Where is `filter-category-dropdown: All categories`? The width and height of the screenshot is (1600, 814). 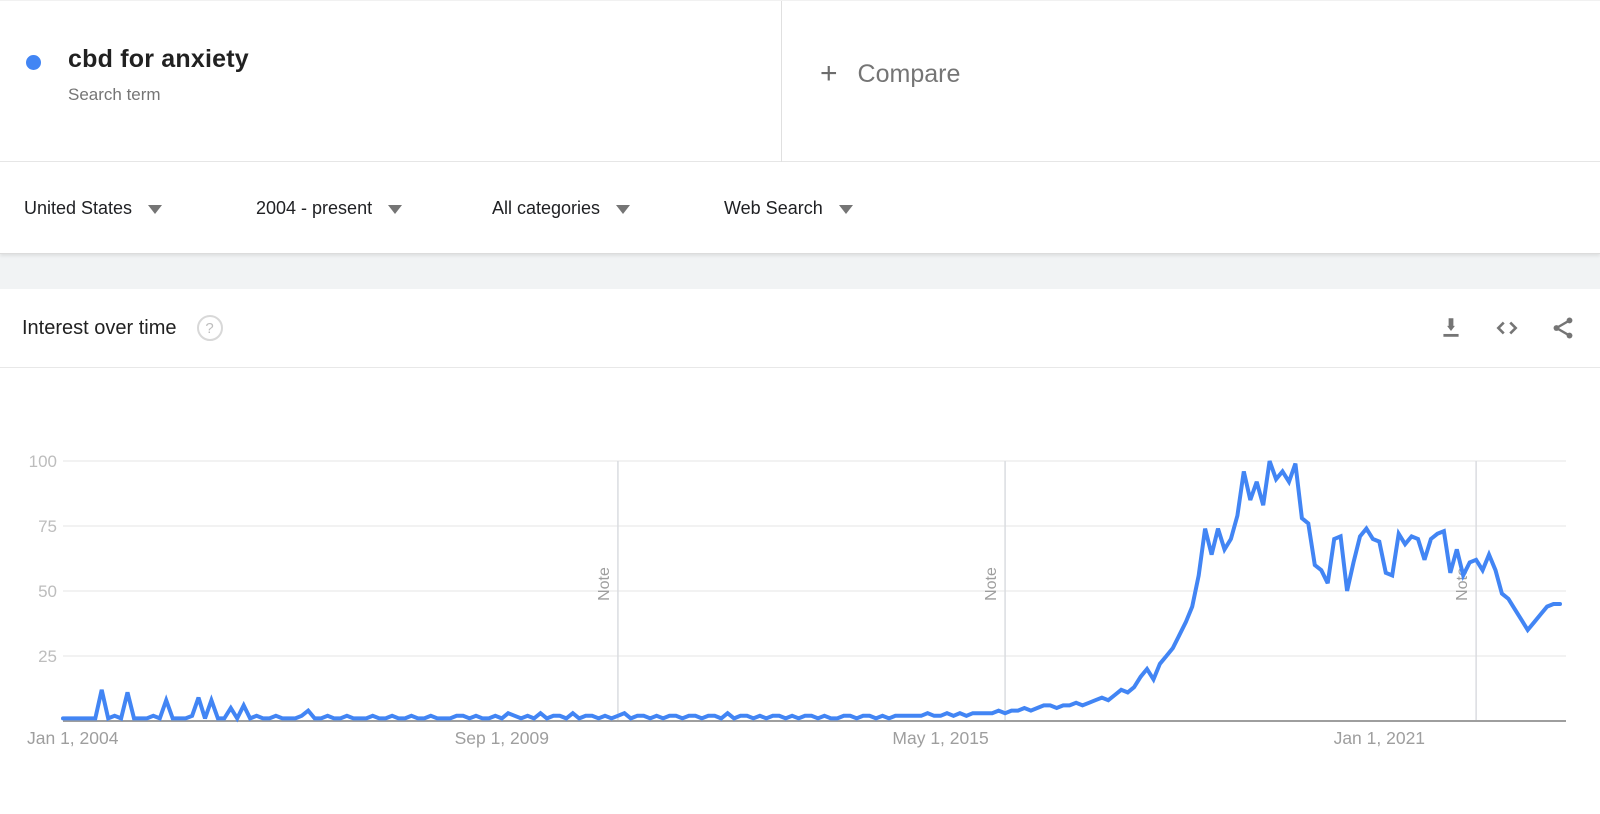 filter-category-dropdown: All categories is located at coordinates (561, 208).